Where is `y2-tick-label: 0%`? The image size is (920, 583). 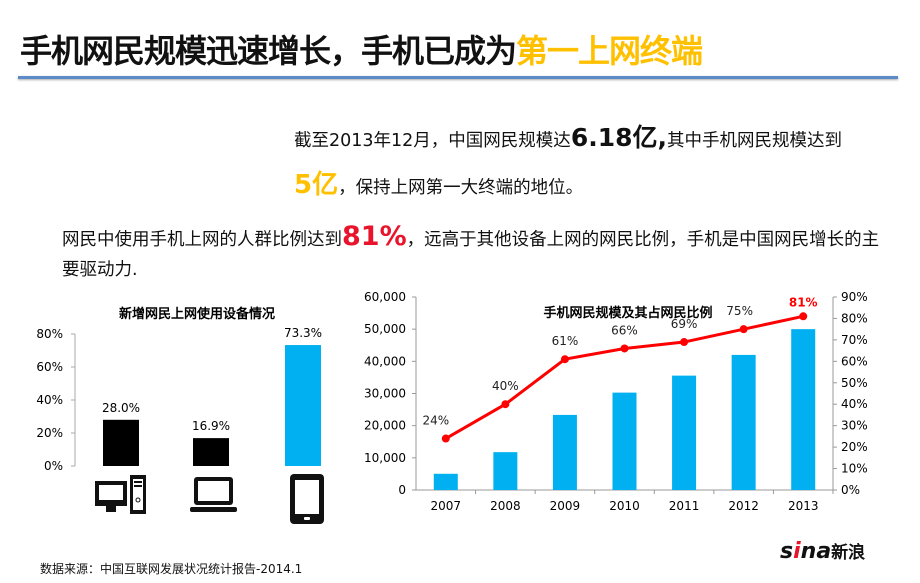 y2-tick-label: 0% is located at coordinates (850, 490).